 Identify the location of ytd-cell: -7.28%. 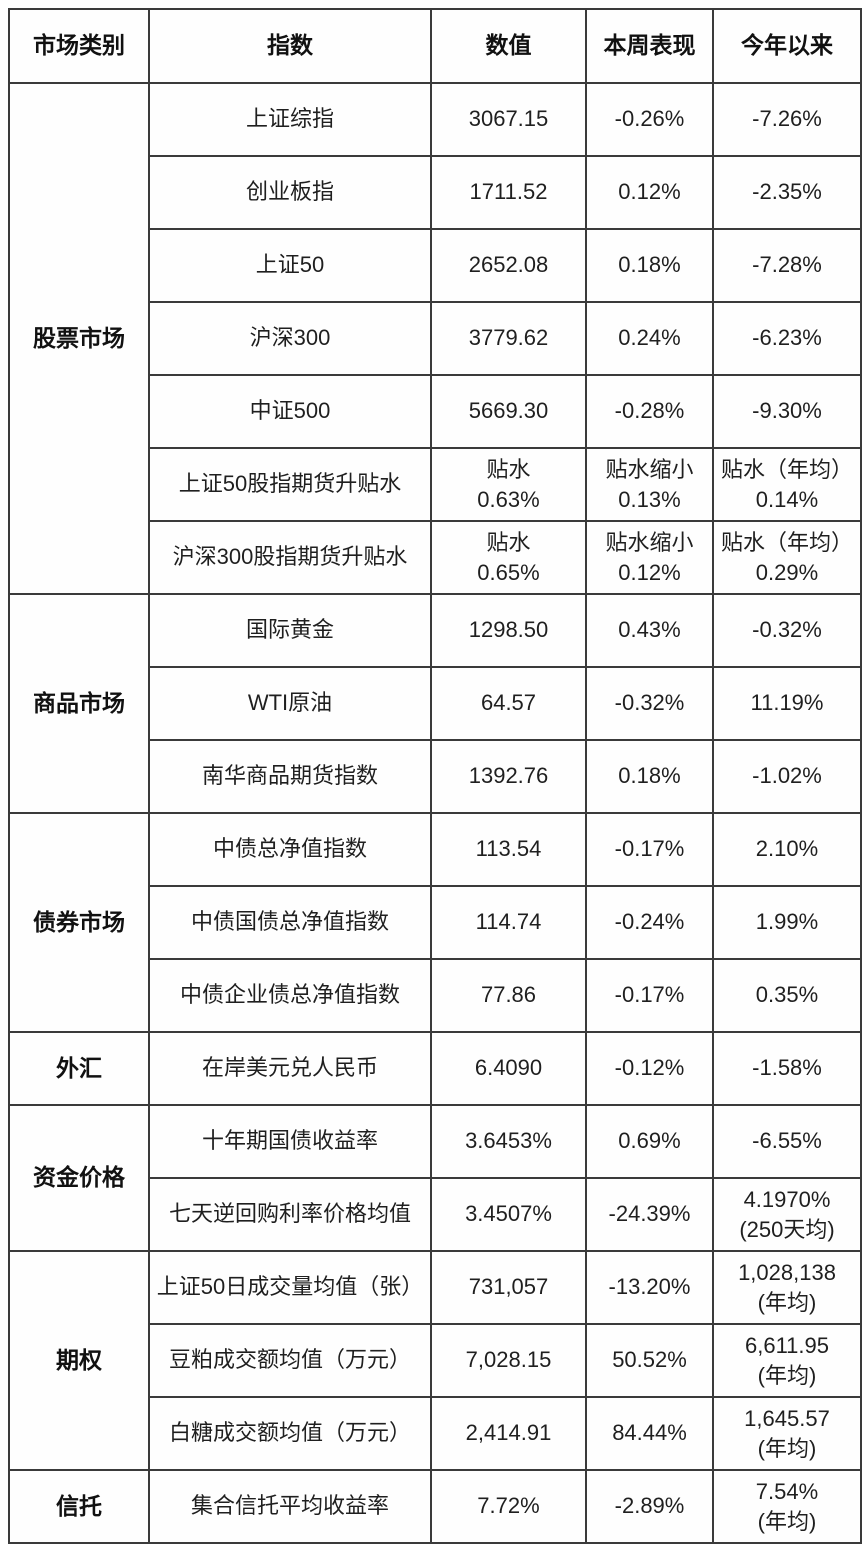
(787, 265).